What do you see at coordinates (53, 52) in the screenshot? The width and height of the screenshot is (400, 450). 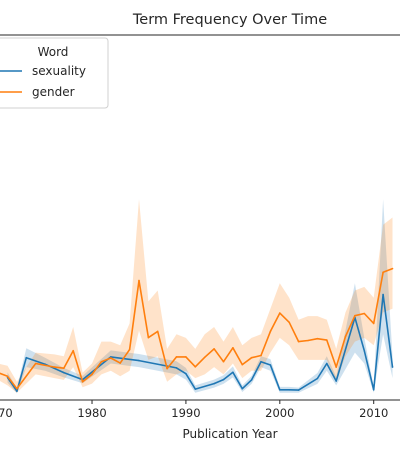 I see `legend-title: Word` at bounding box center [53, 52].